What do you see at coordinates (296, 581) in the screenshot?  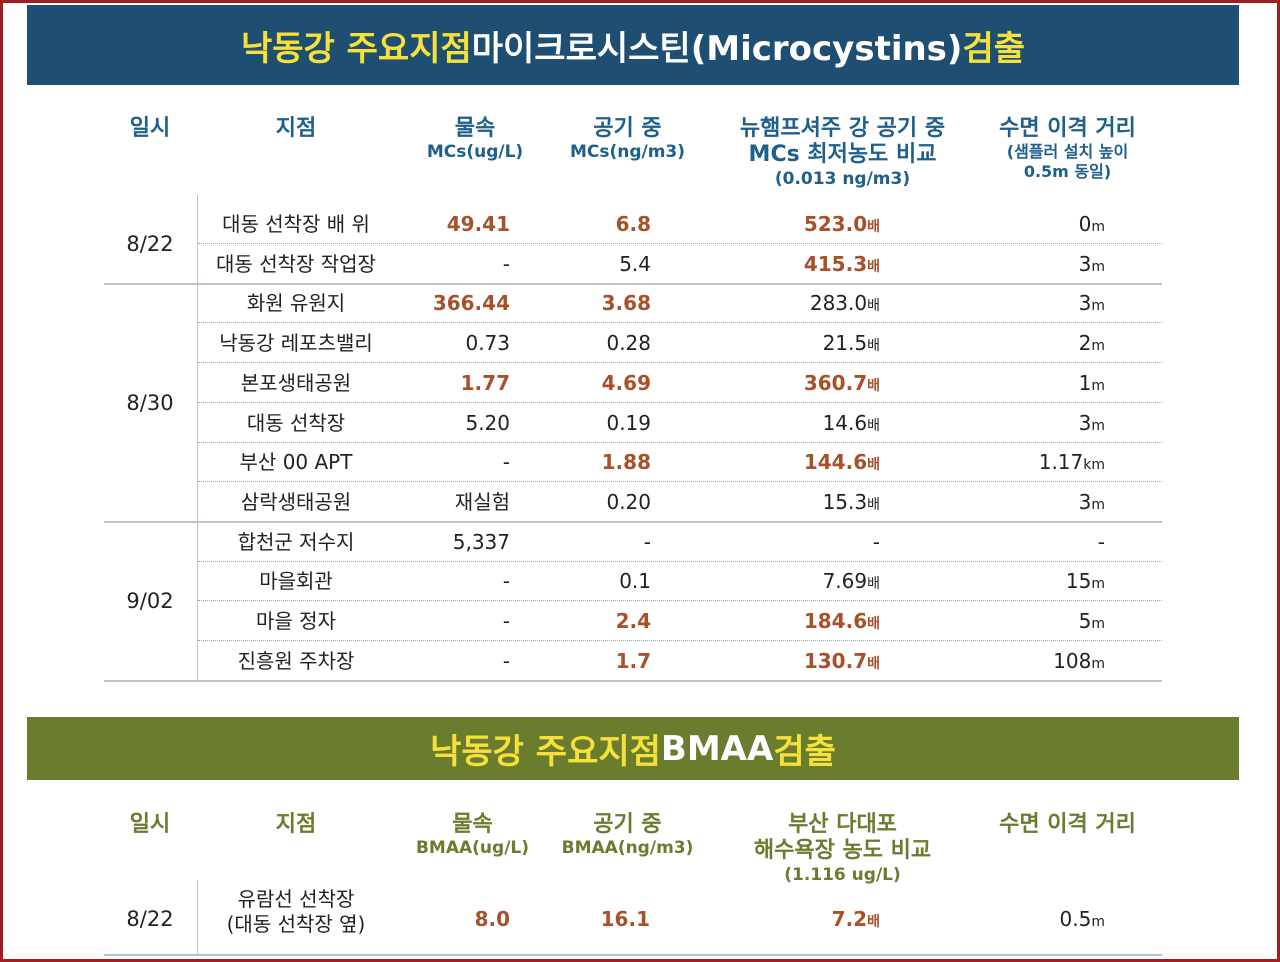 I see `site-name: 마을회관` at bounding box center [296, 581].